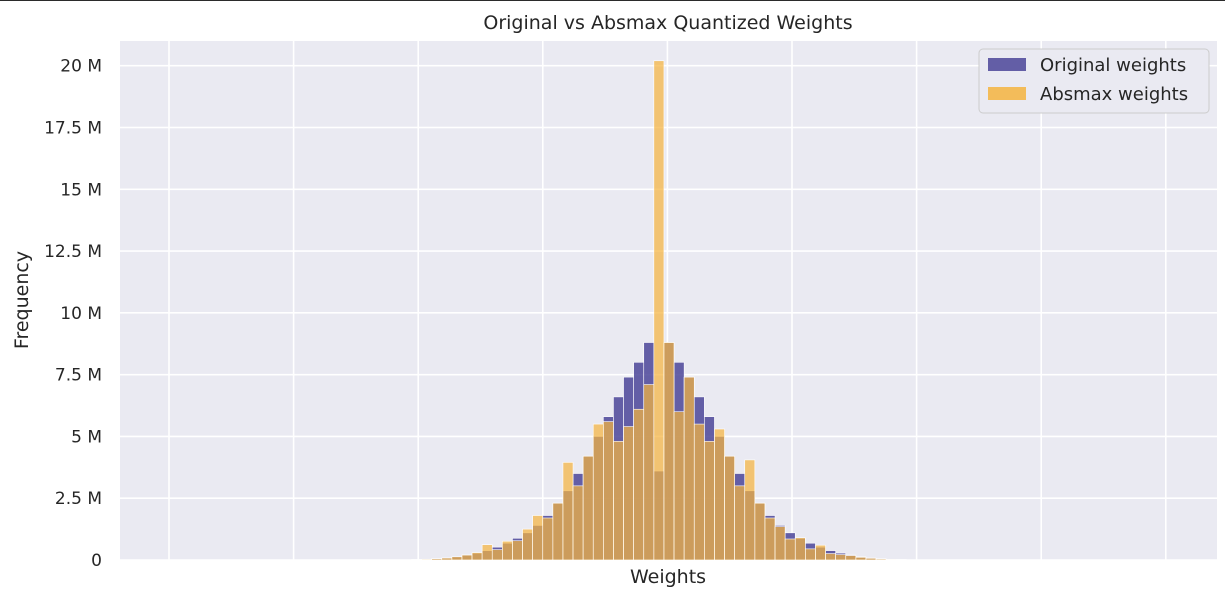 This screenshot has width=1225, height=608. Describe the element at coordinates (1007, 64) in the screenshot. I see `legend-swatch-original` at that location.